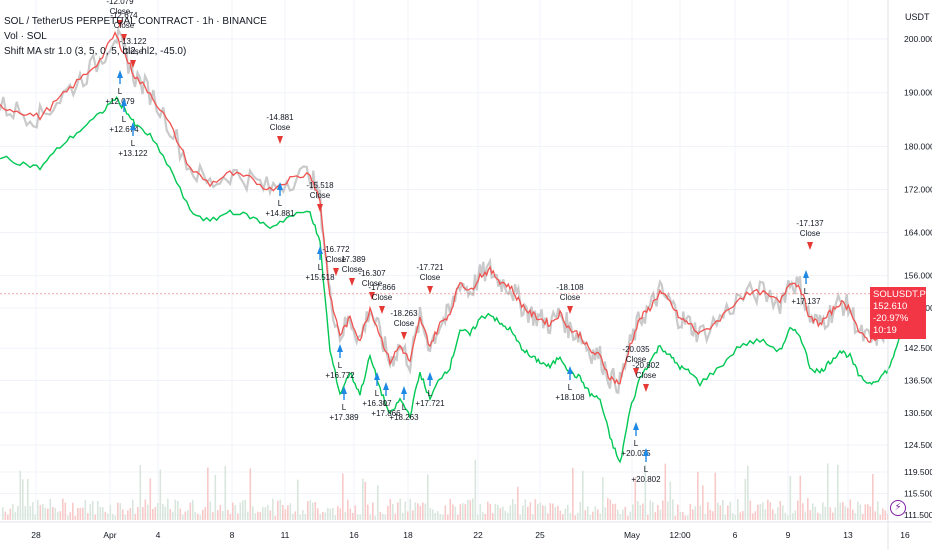  Describe the element at coordinates (280, 117) in the screenshot. I see `close-trade-label: -14.881` at that location.